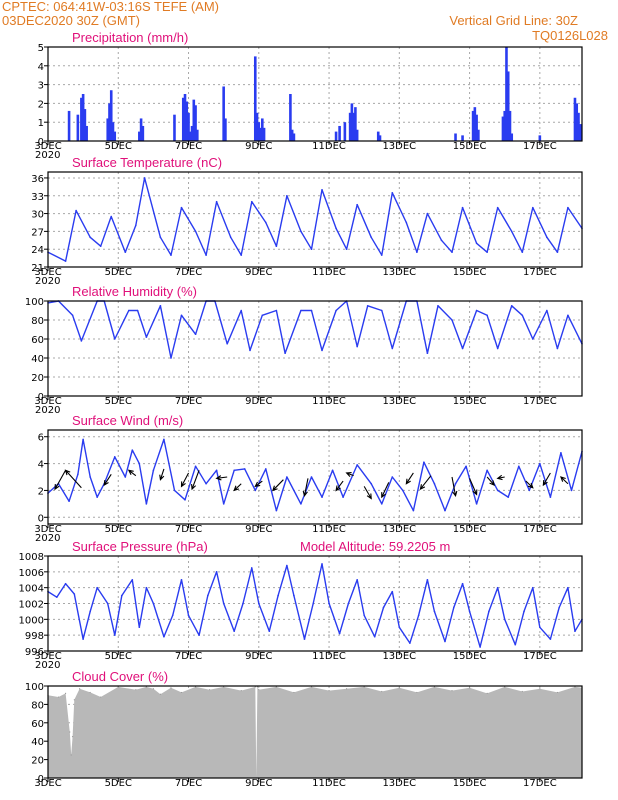 The width and height of the screenshot is (618, 800). I want to click on plot-frame-wind, so click(315, 477).